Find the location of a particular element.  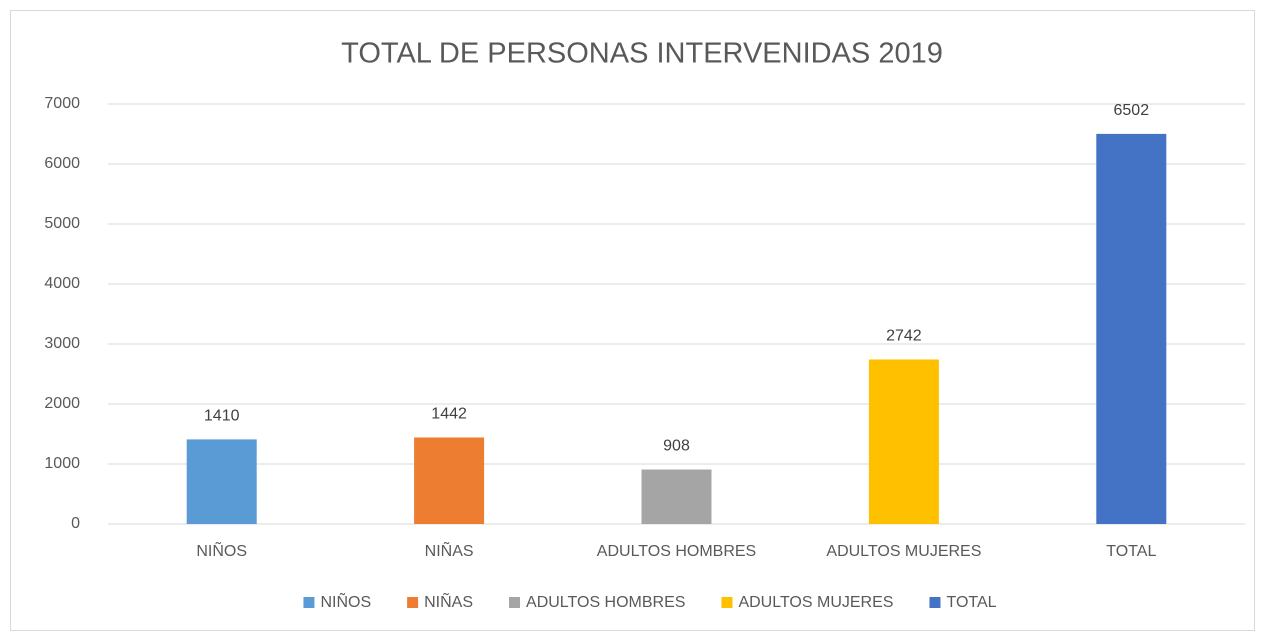

legend-label: ADULTOS MUJERES is located at coordinates (815, 602).